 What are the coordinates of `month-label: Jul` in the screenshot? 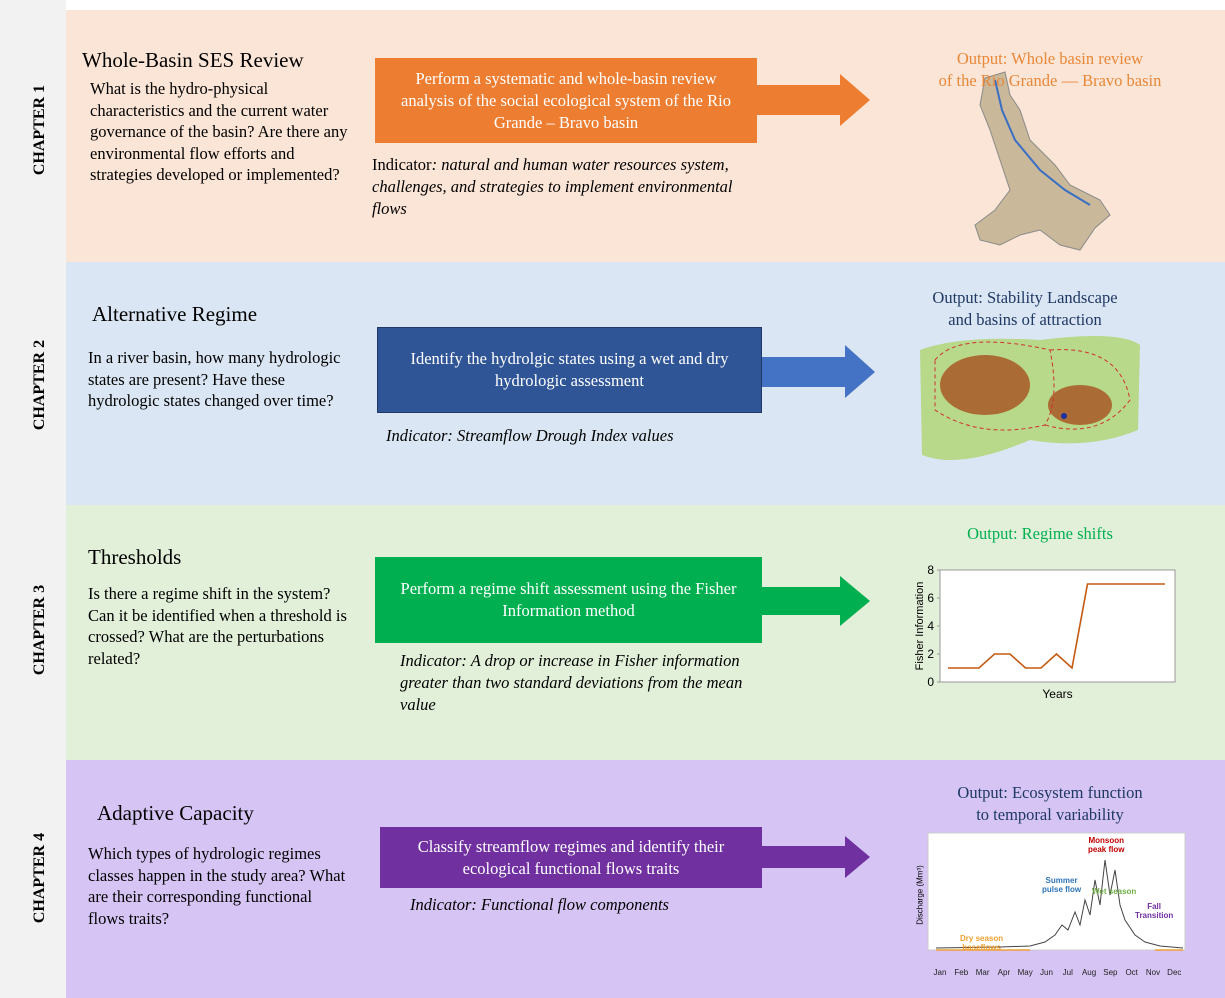 It's located at (1067, 972).